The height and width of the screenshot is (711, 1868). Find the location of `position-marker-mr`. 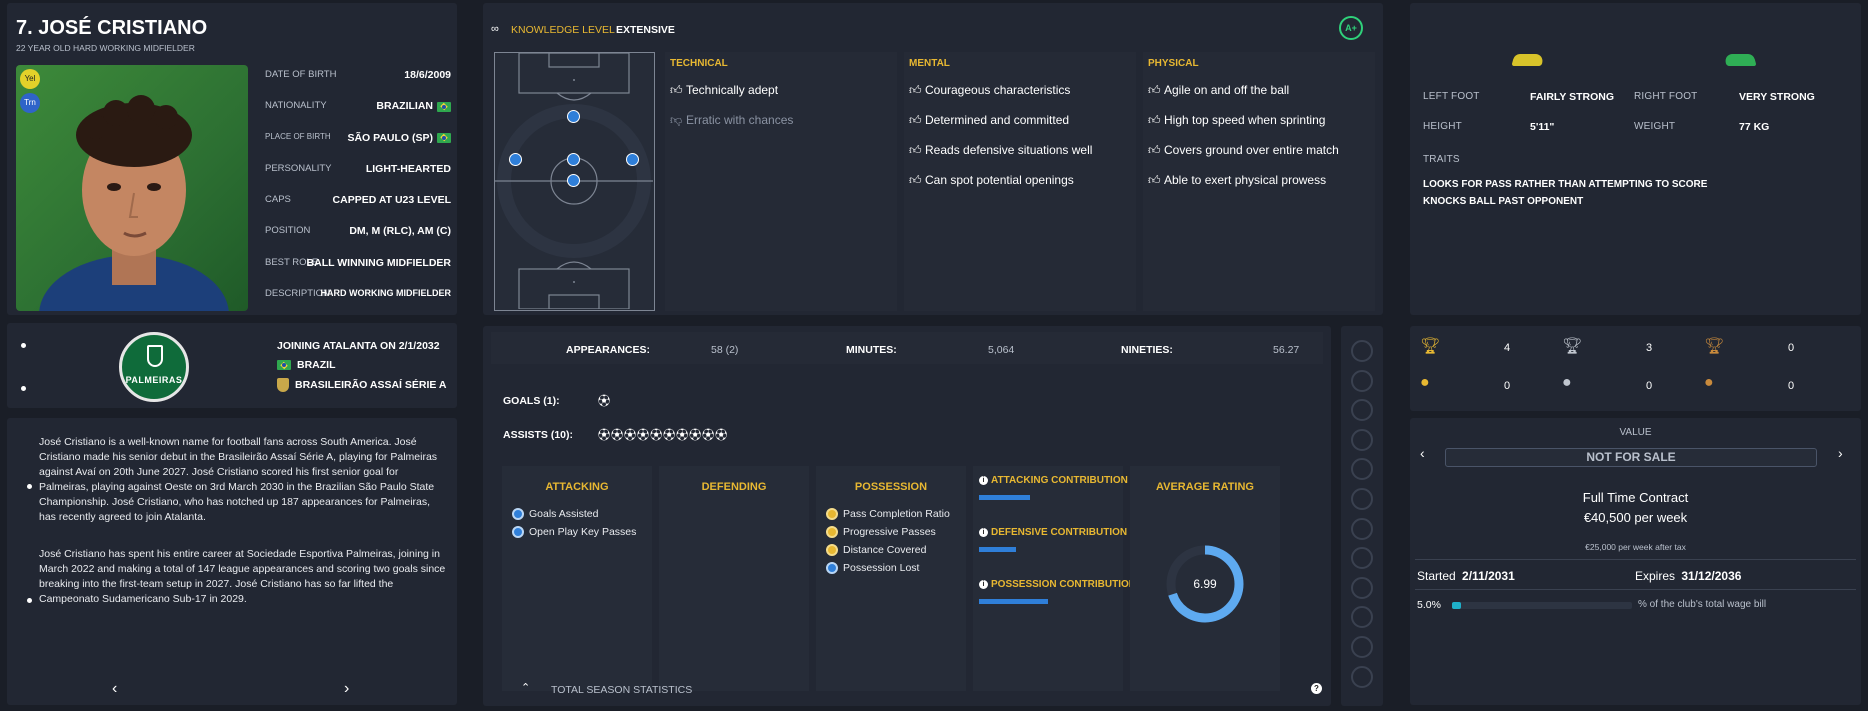

position-marker-mr is located at coordinates (632, 159).